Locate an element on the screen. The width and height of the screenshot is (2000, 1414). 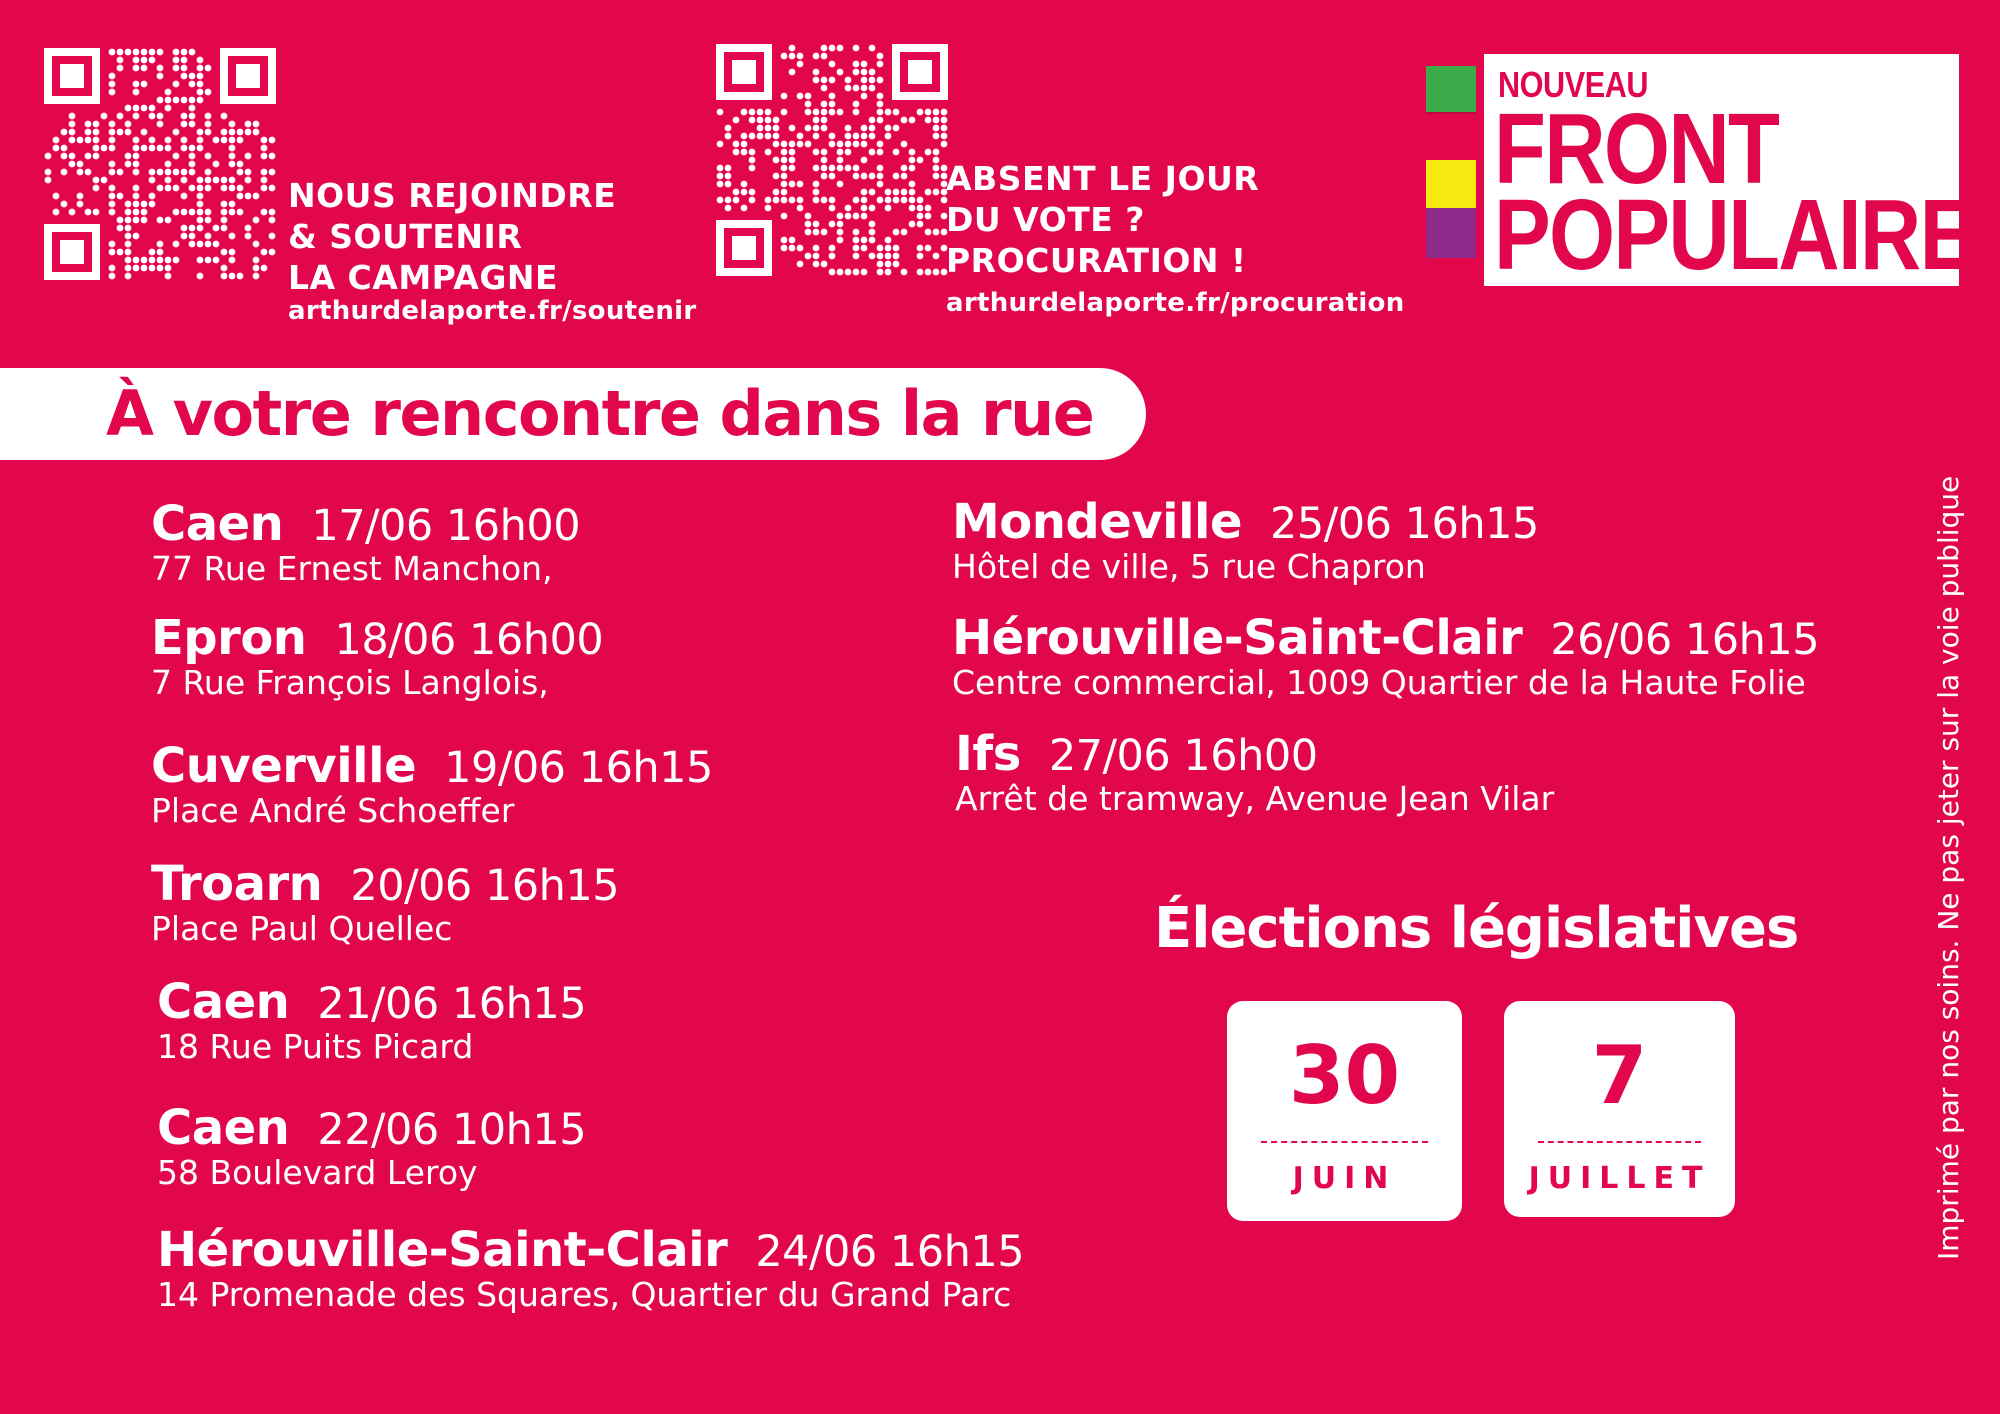
logo-stripe-yellow is located at coordinates (1451, 185).